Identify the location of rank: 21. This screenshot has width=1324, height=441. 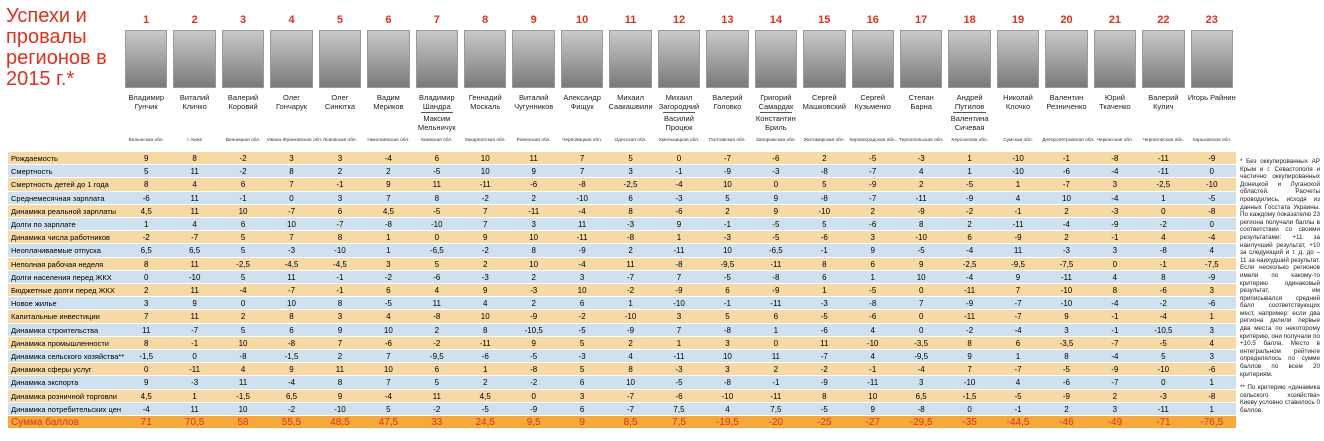
(1115, 20).